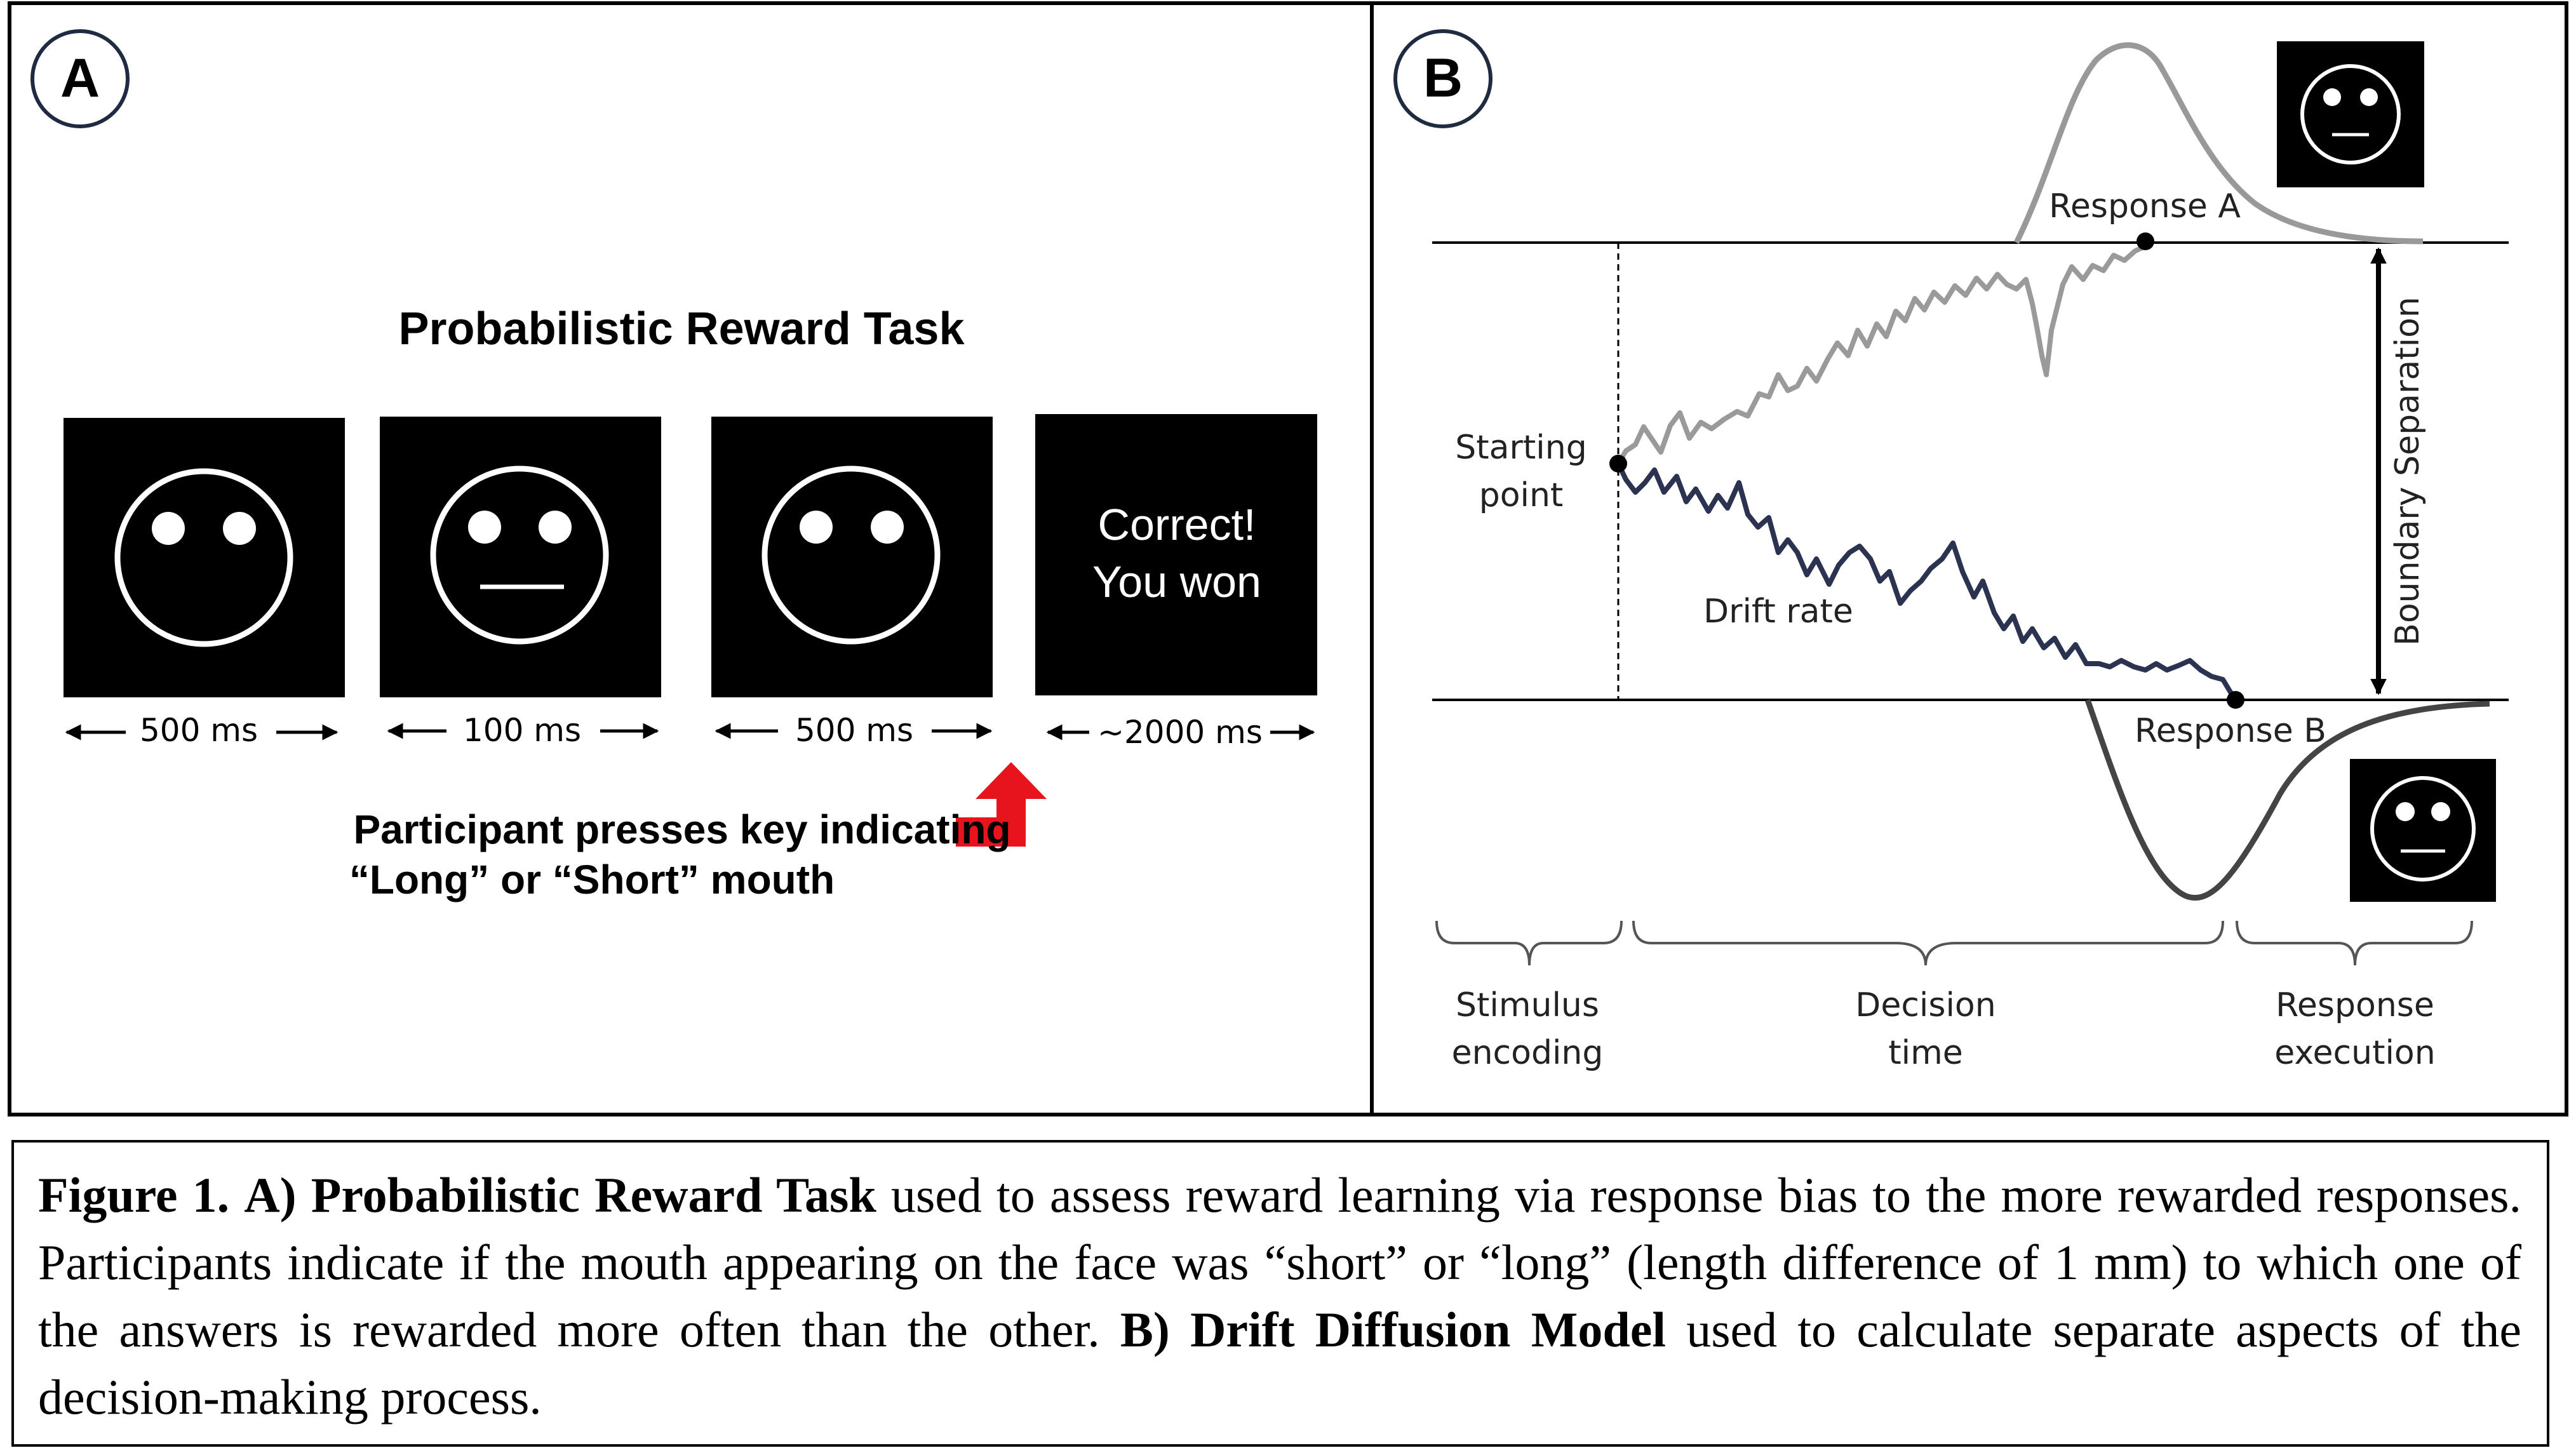  I want to click on panel-a-label: A, so click(80, 78).